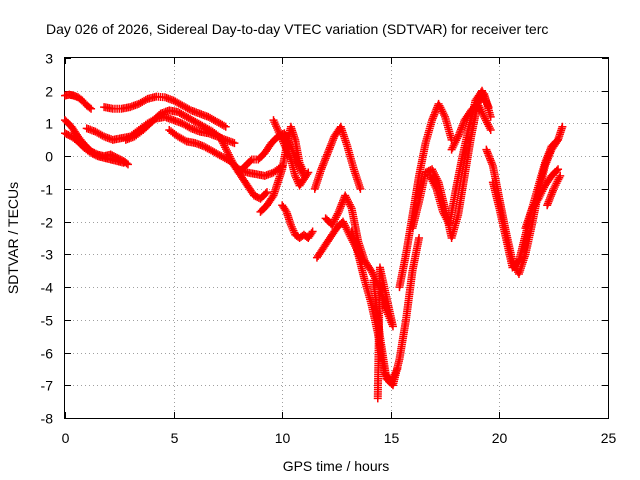 This screenshot has height=480, width=640. I want to click on series-trace-m, so click(337, 157).